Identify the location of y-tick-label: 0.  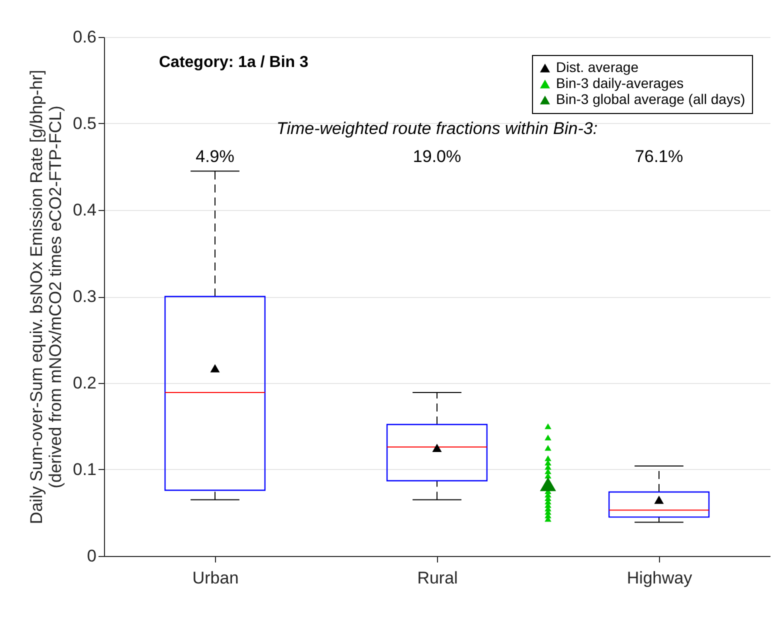
(91, 556).